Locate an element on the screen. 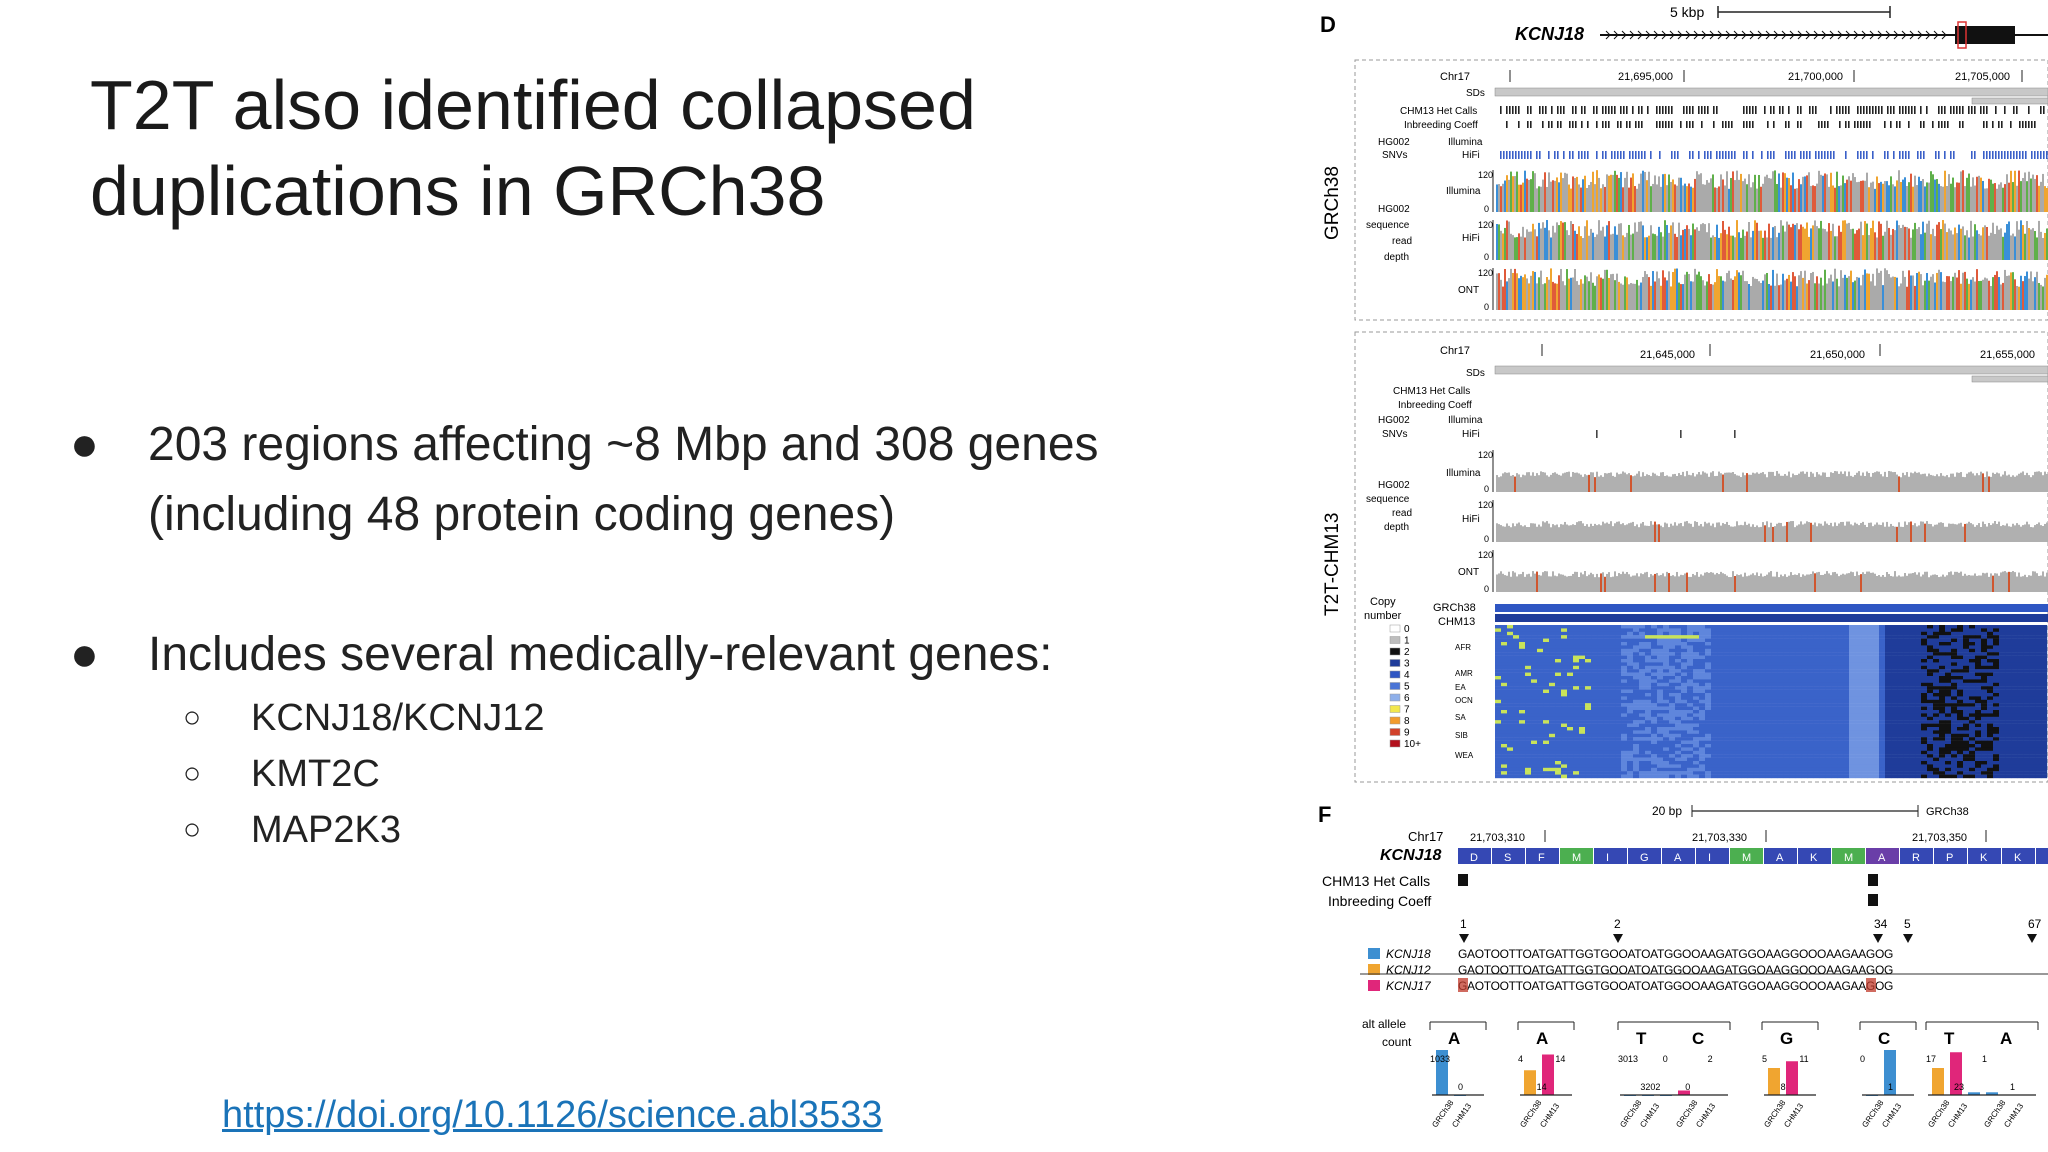  track-label-illumina: Illumina is located at coordinates (1463, 191).